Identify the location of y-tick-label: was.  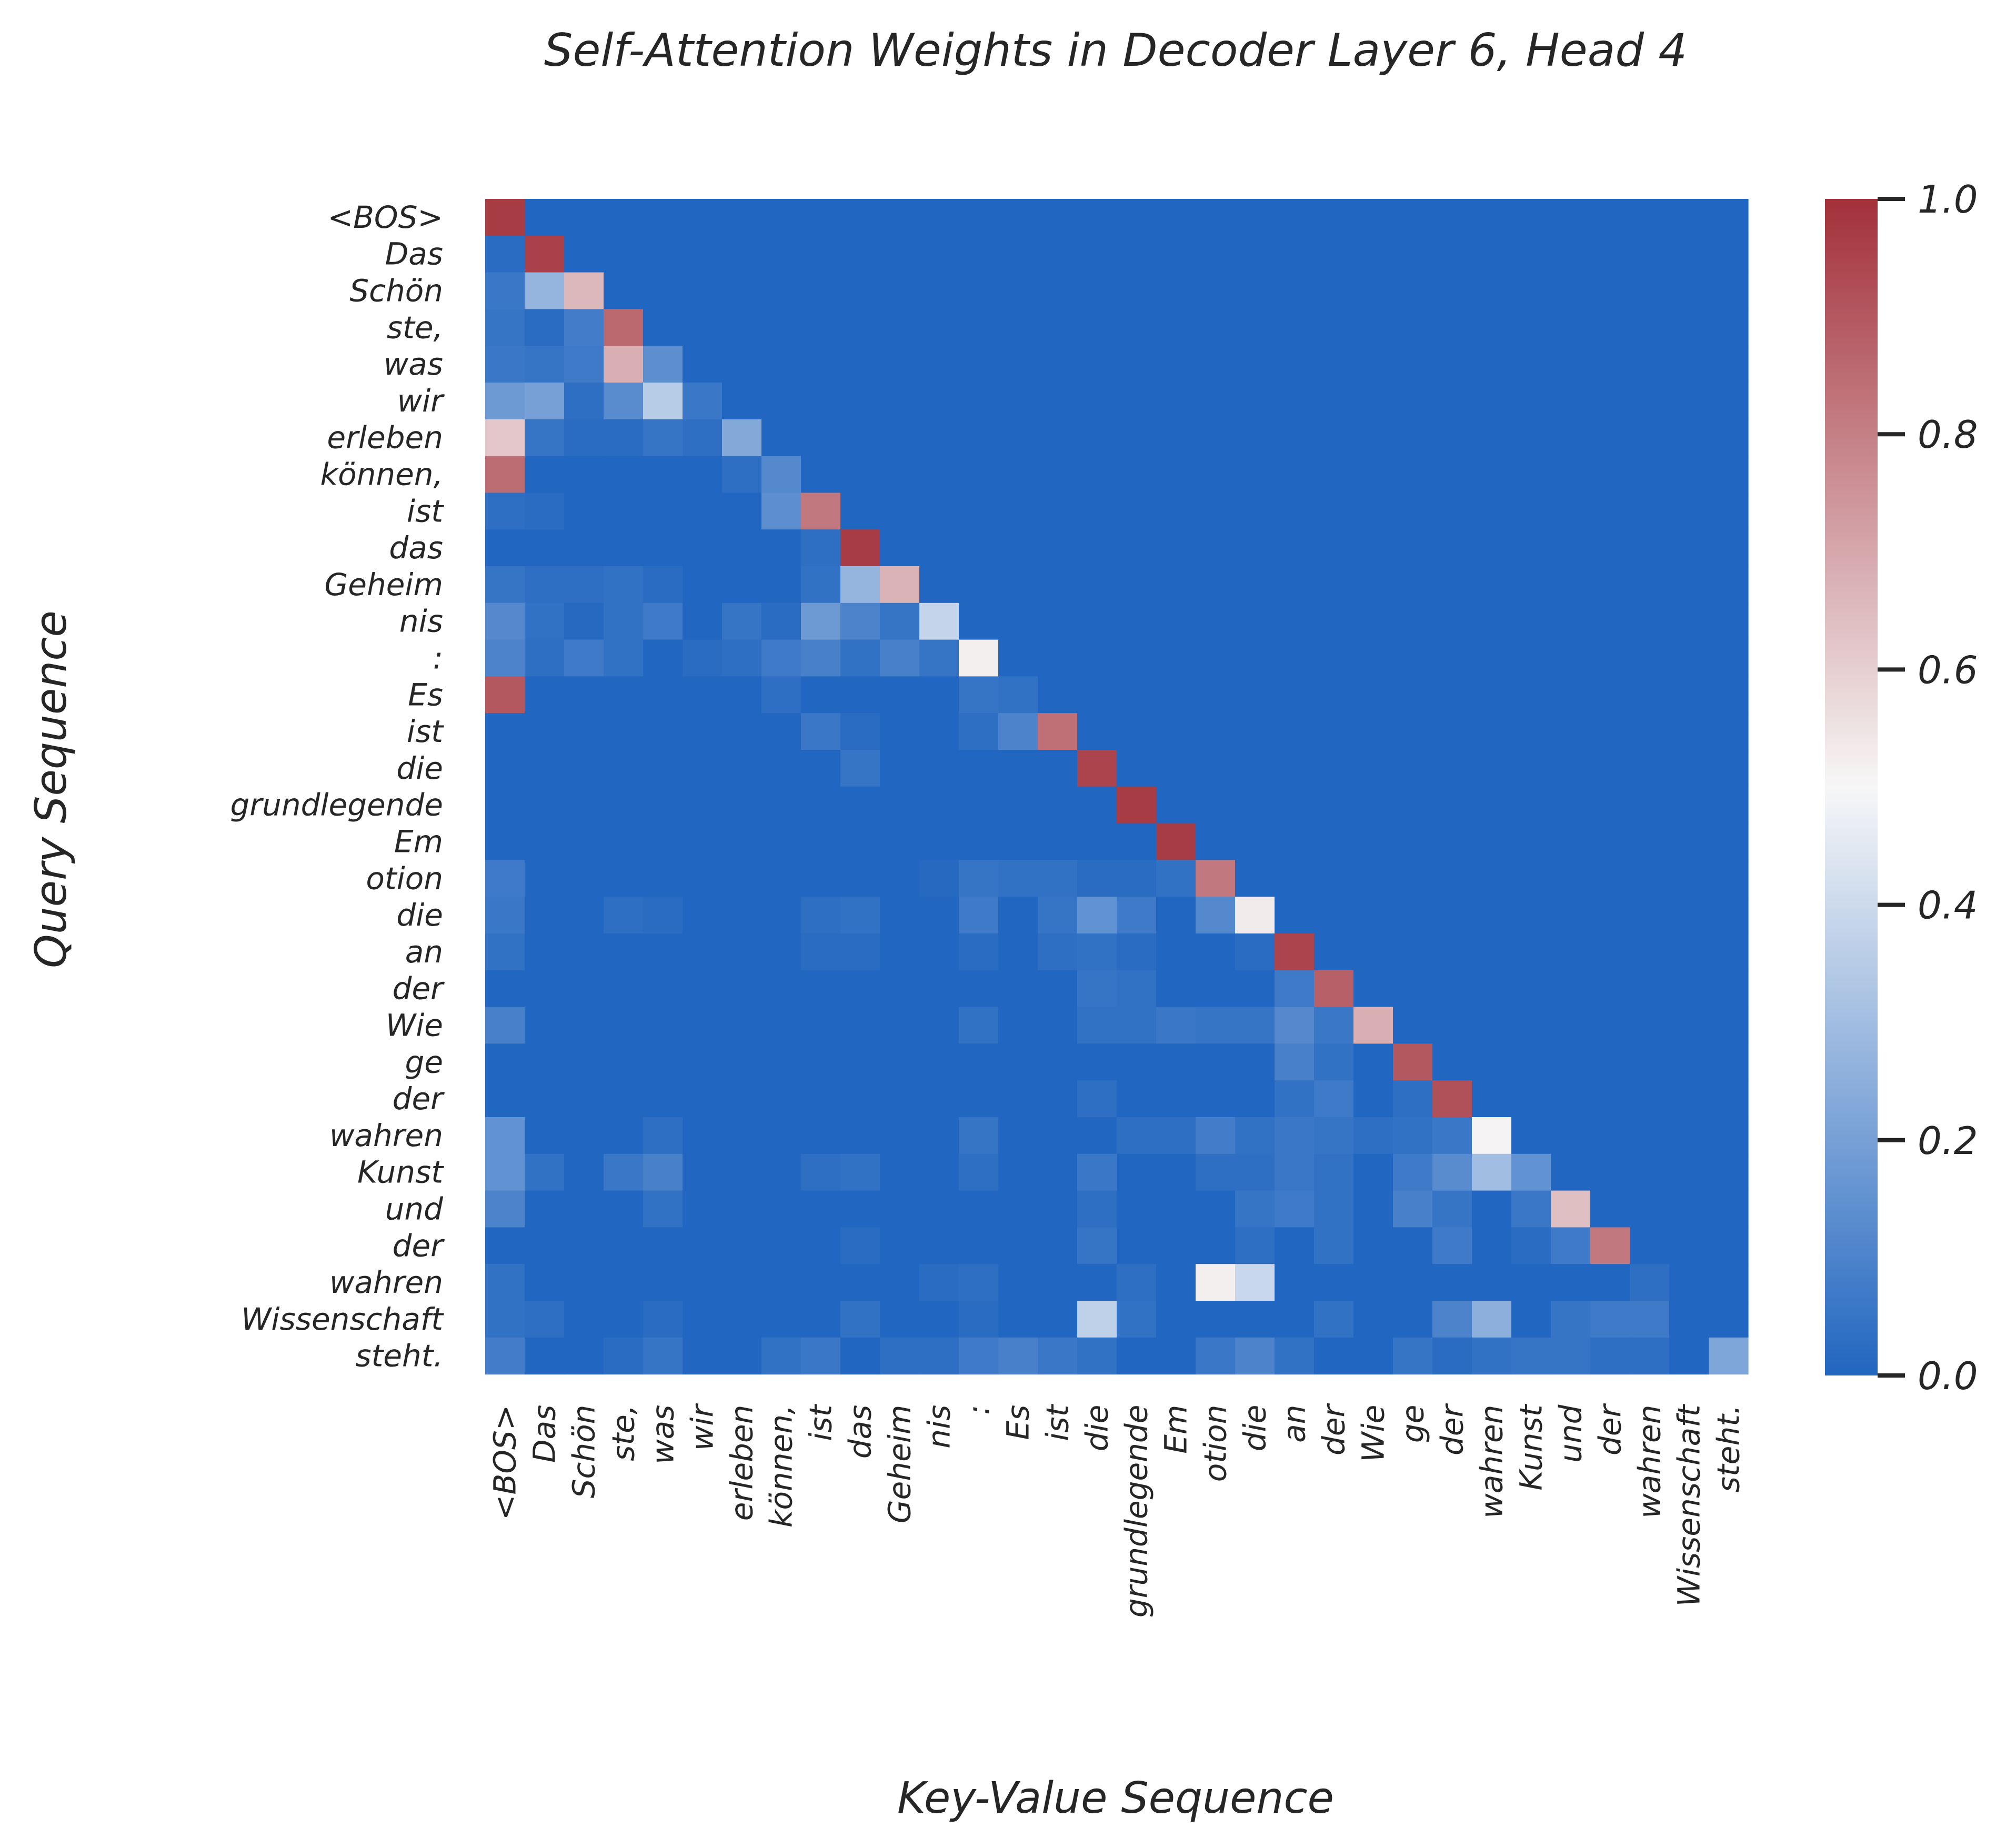
(413, 364).